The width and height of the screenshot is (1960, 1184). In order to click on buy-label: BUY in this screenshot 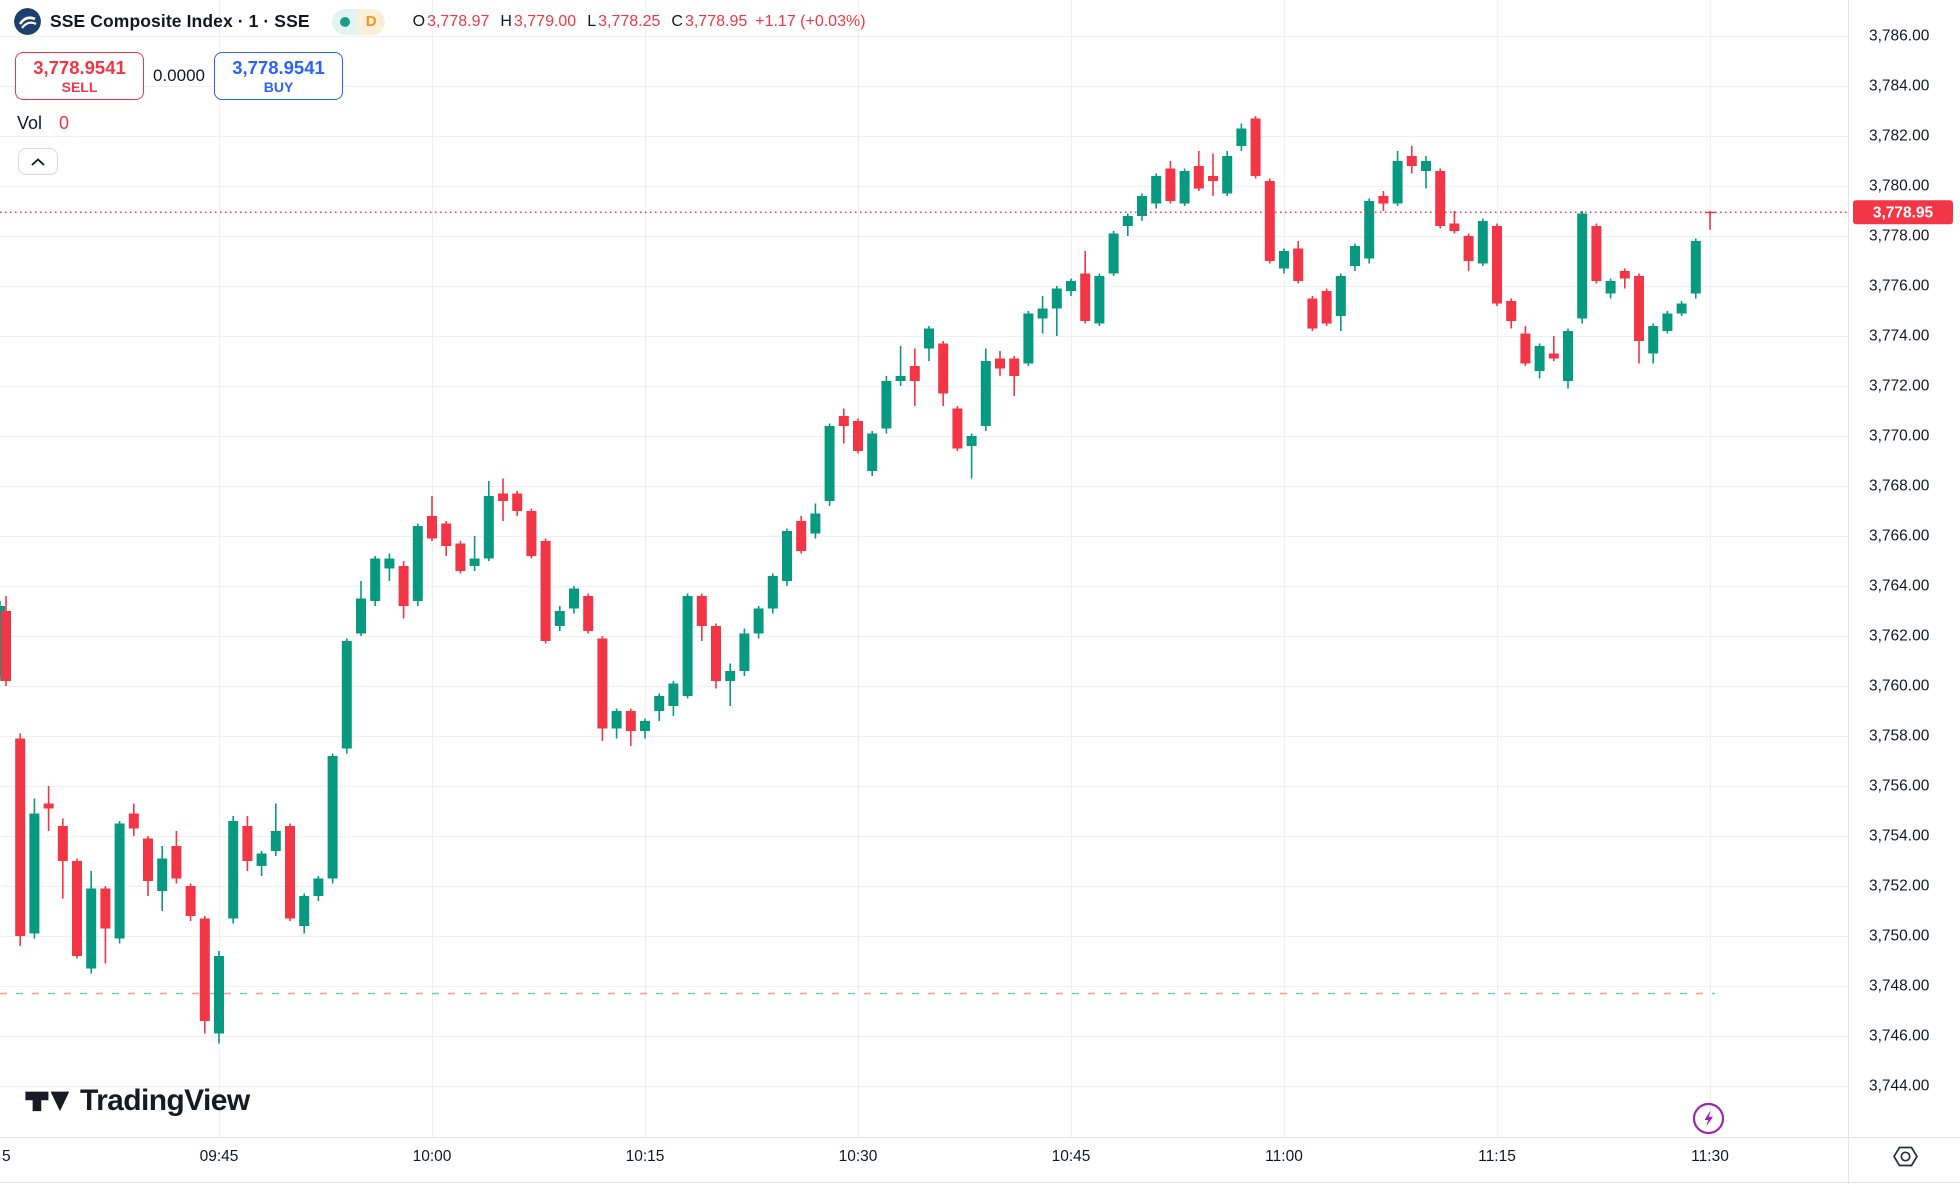, I will do `click(278, 86)`.